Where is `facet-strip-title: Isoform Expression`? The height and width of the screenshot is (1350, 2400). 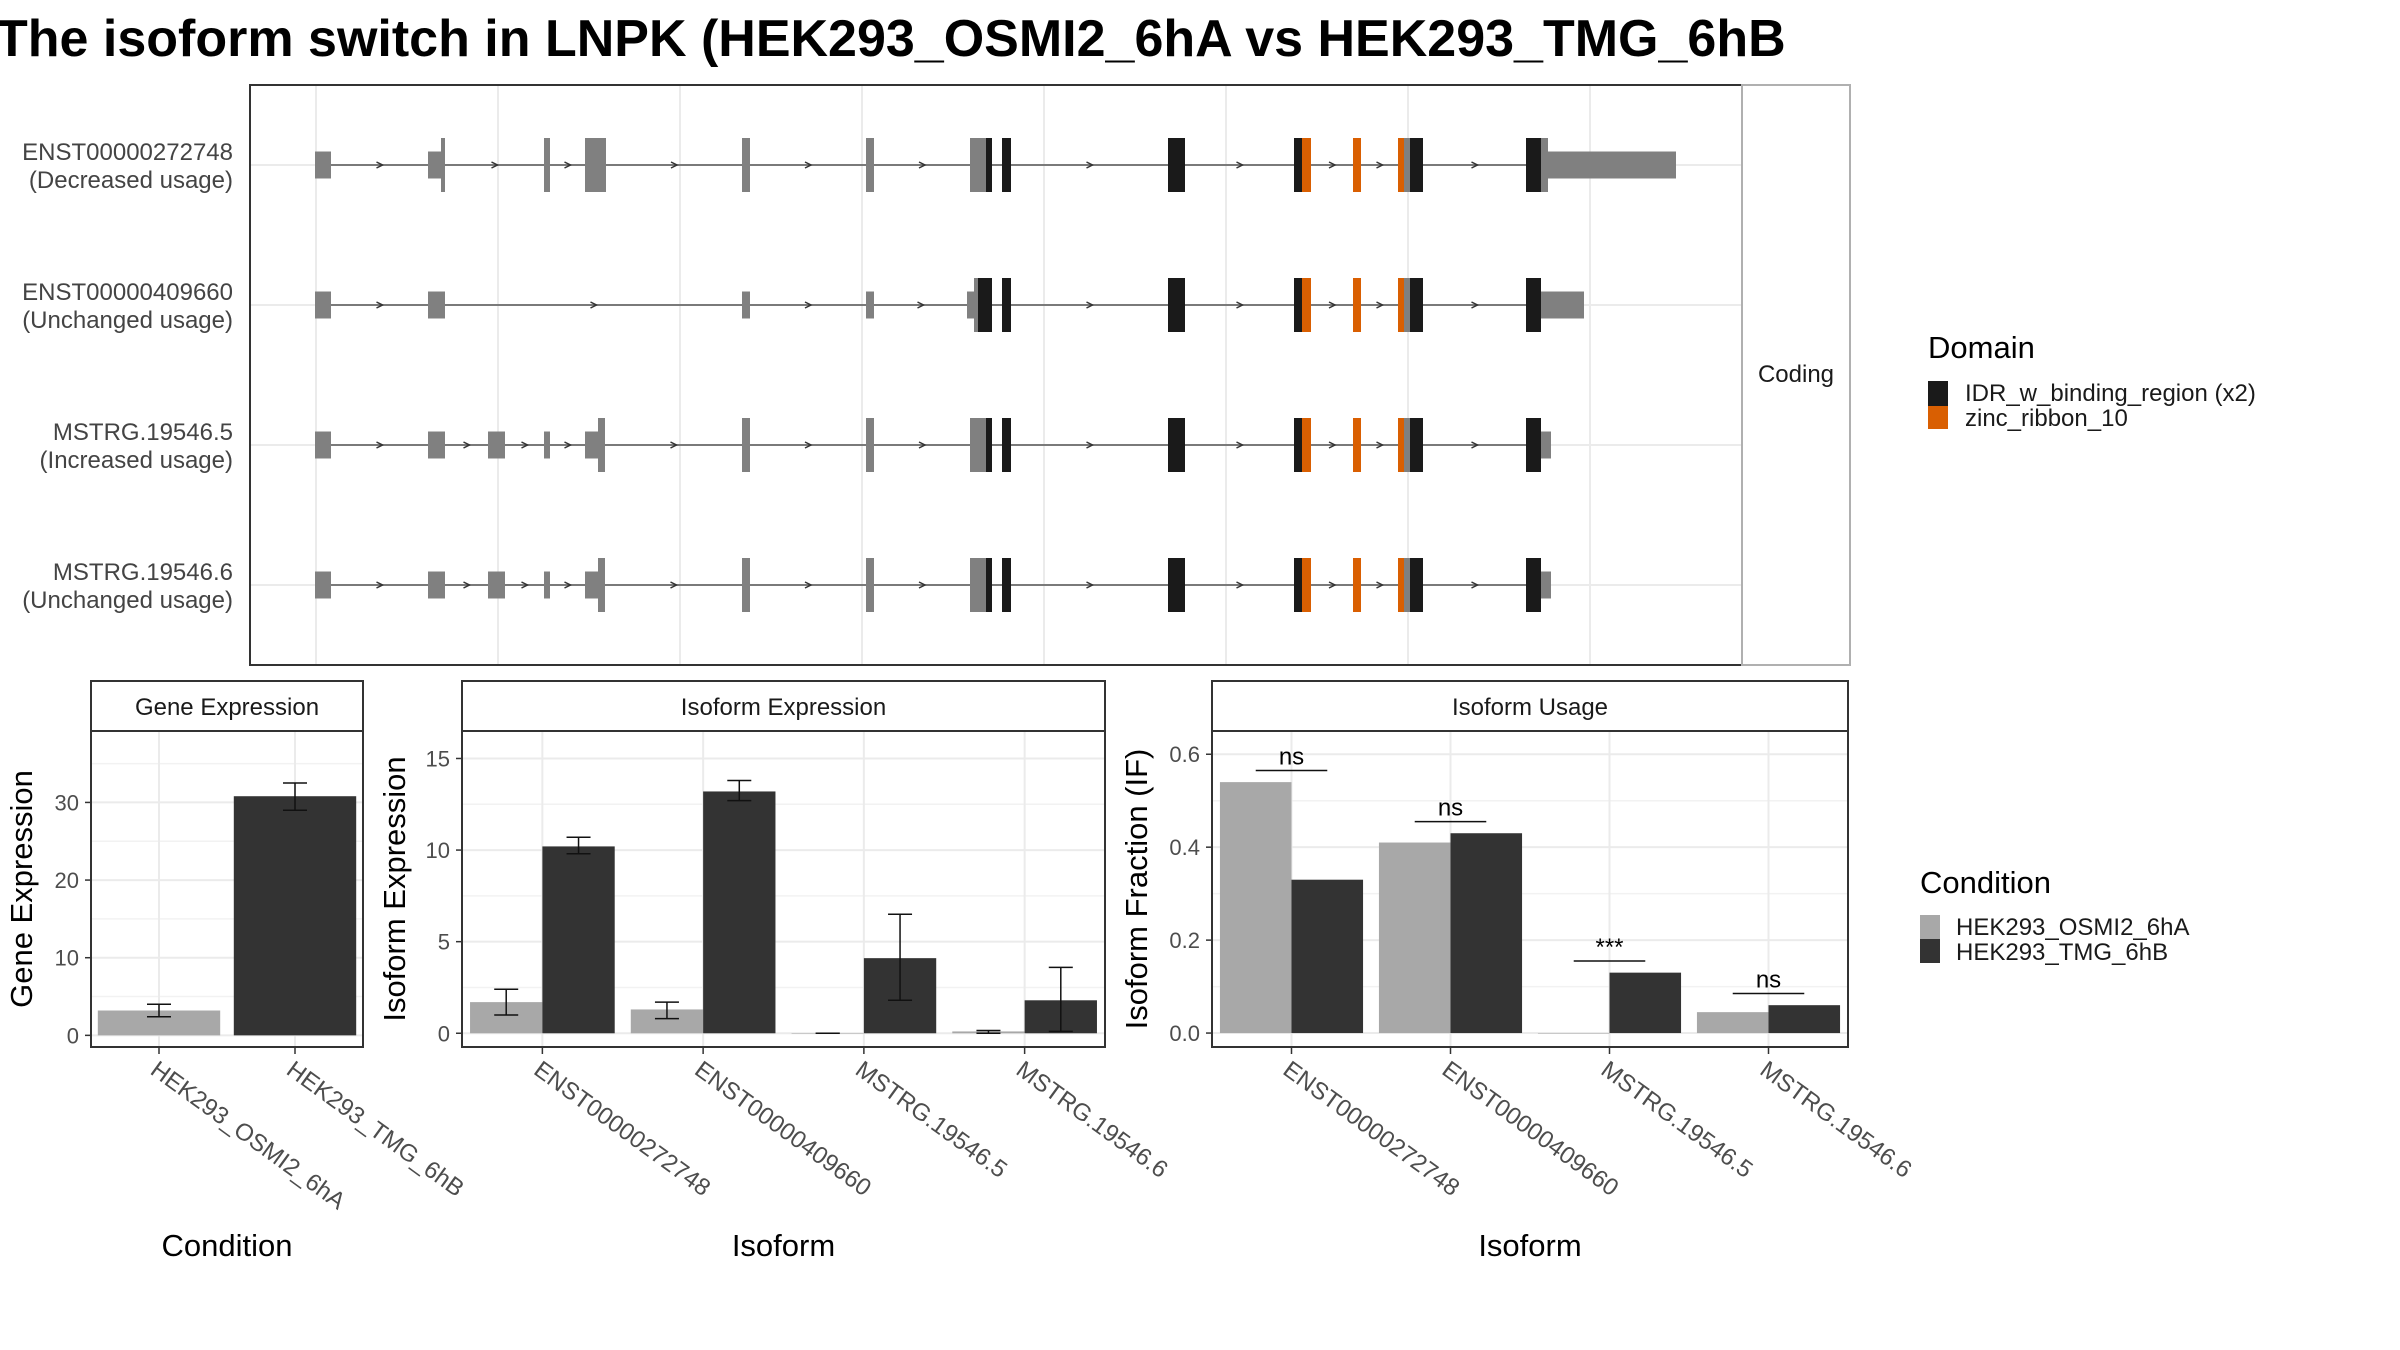
facet-strip-title: Isoform Expression is located at coordinates (783, 707).